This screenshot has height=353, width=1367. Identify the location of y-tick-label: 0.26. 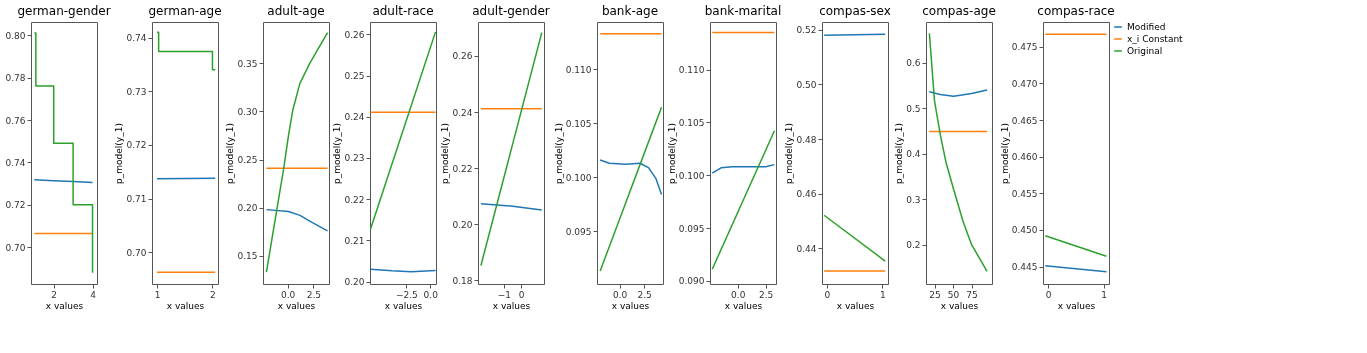
(354, 34).